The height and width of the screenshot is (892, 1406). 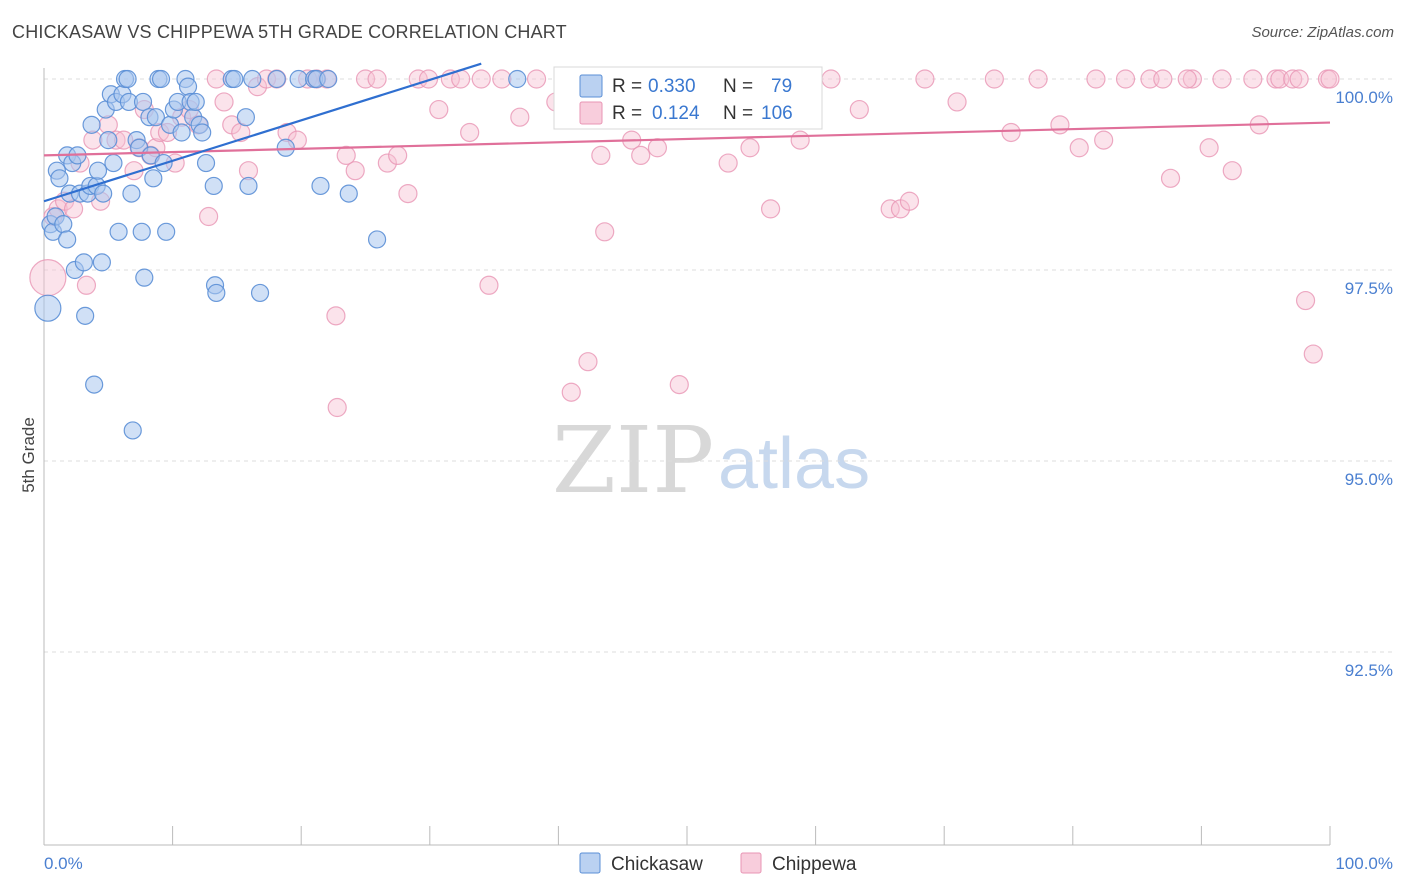 I want to click on chickasaw-r-value: 0.330, so click(x=672, y=86).